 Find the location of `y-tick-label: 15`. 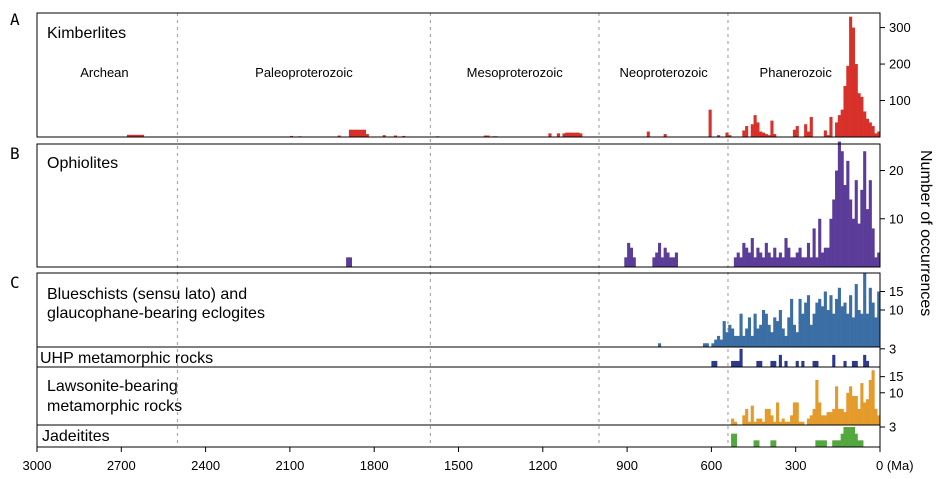

y-tick-label: 15 is located at coordinates (896, 376).